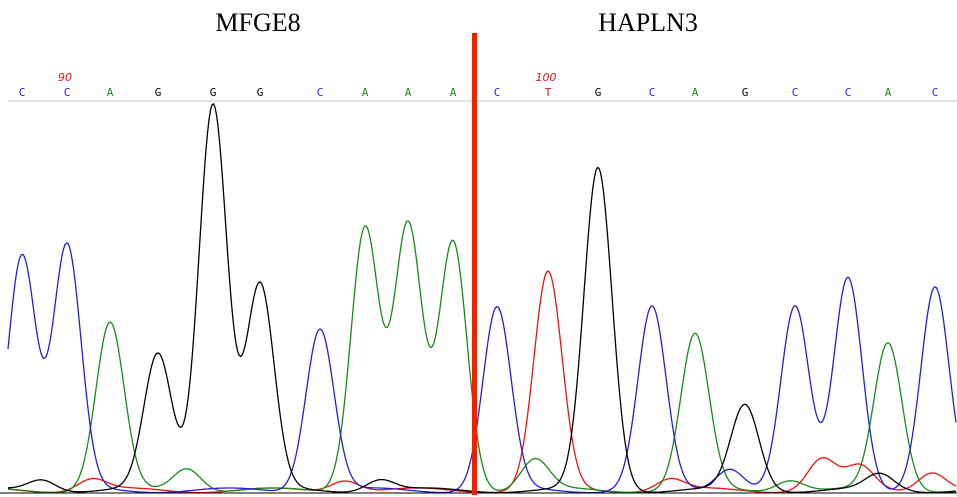 Image resolution: width=957 pixels, height=497 pixels. I want to click on base-call-6: C, so click(320, 92).